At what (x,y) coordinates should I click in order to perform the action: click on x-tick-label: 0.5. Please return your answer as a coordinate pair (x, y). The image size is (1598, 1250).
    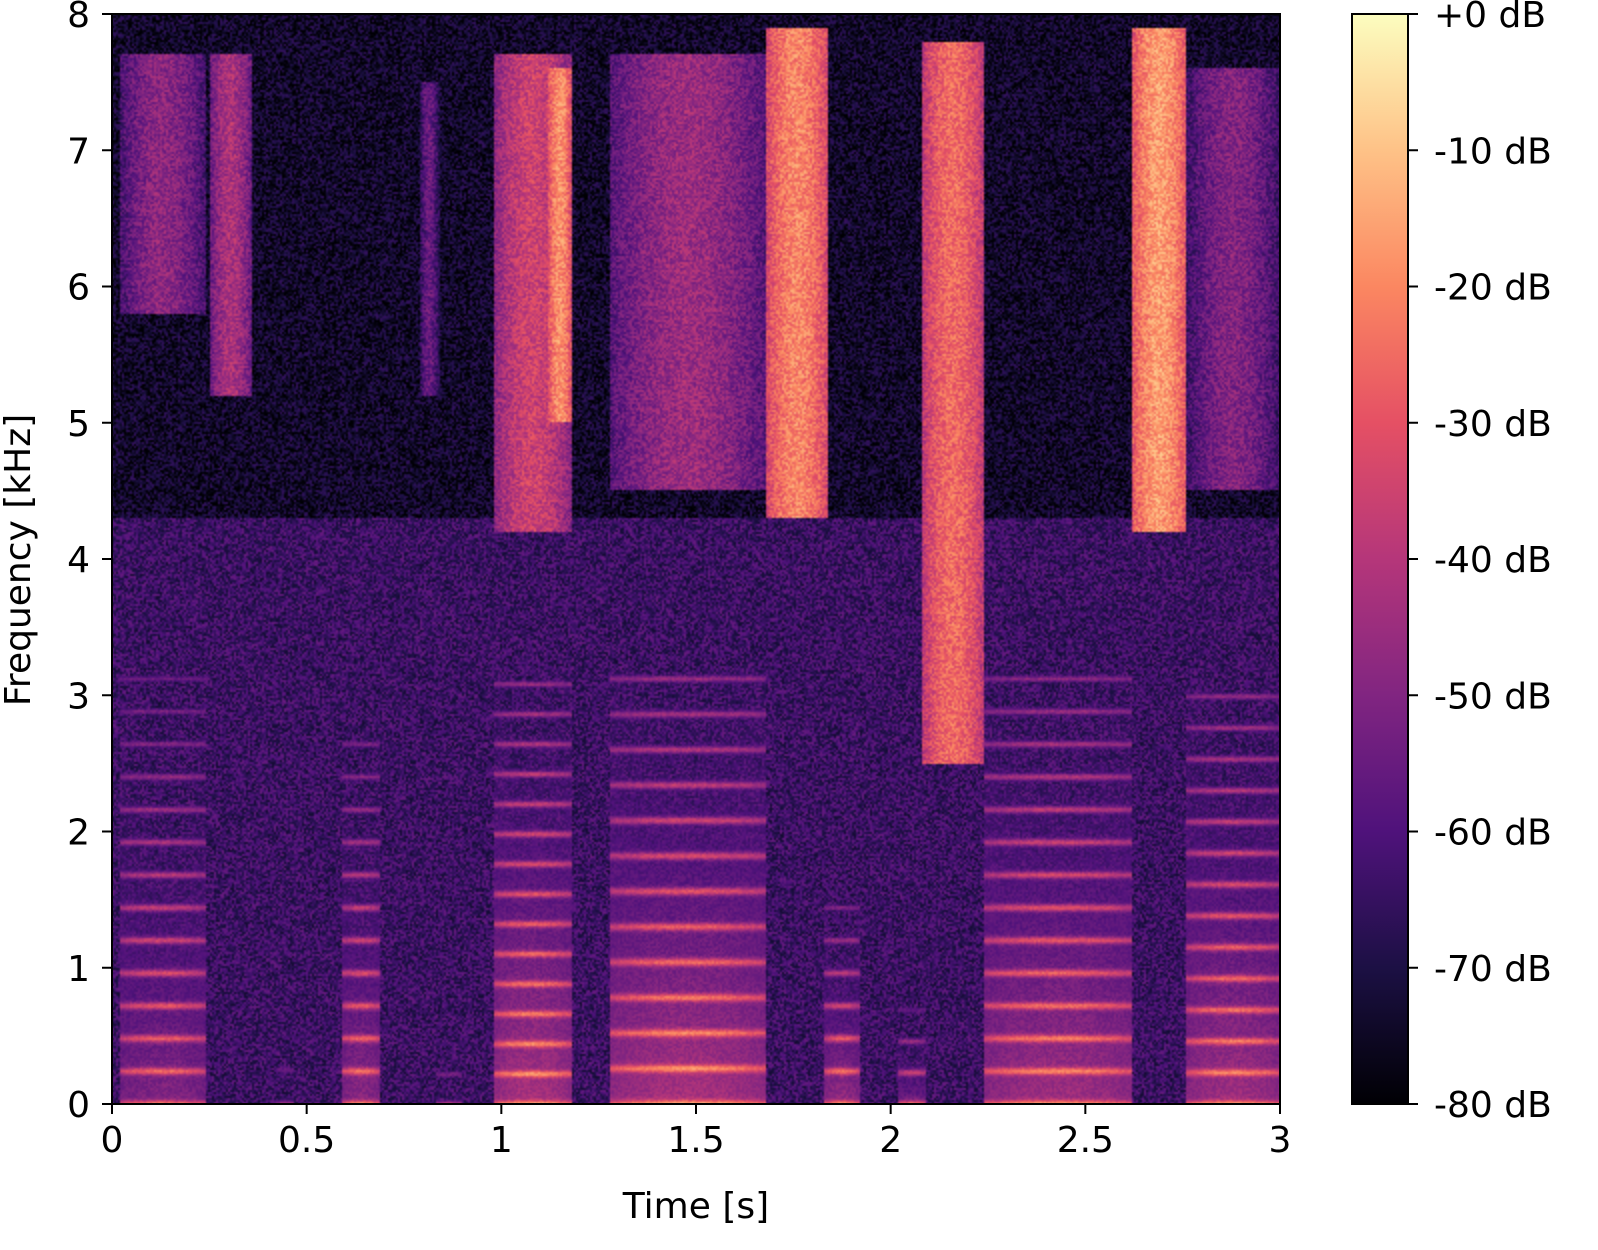
    Looking at the image, I should click on (306, 1140).